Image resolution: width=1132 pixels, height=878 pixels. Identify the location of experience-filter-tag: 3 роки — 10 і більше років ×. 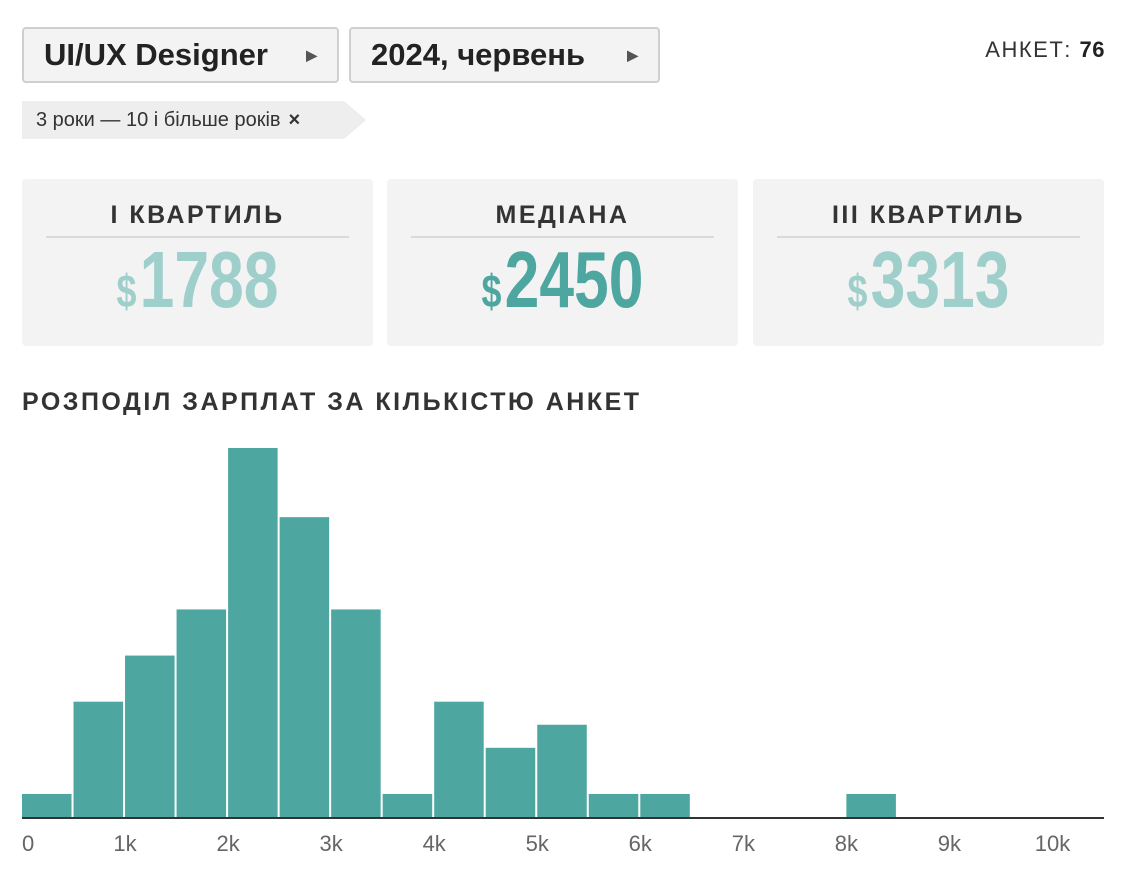
(194, 120).